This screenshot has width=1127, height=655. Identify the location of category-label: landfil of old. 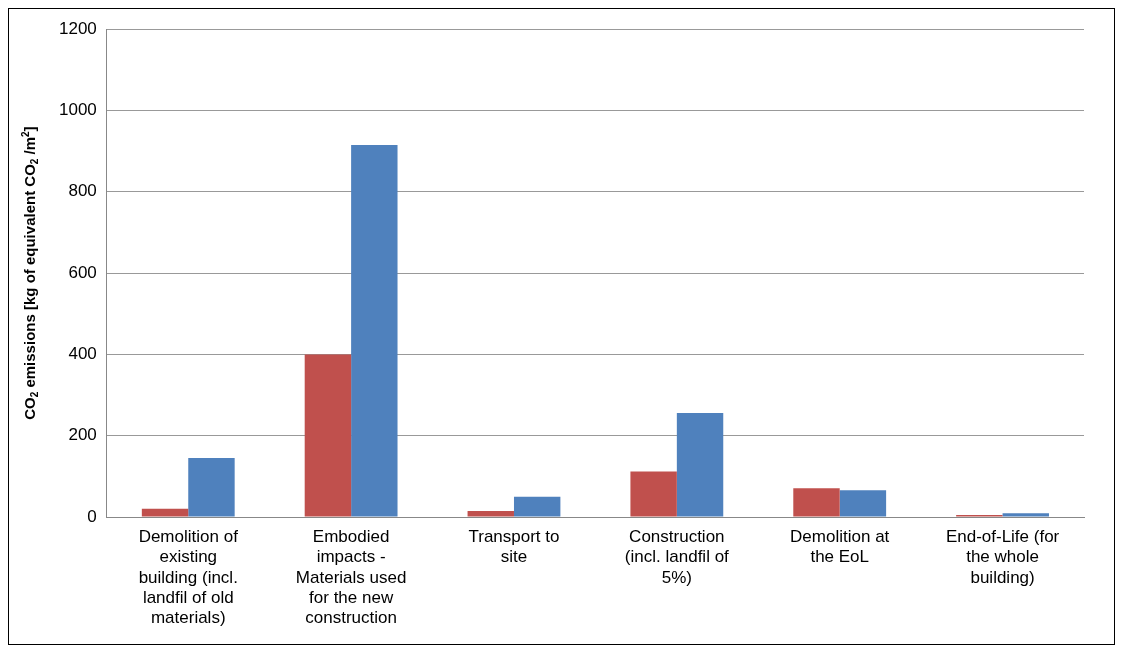
(188, 598).